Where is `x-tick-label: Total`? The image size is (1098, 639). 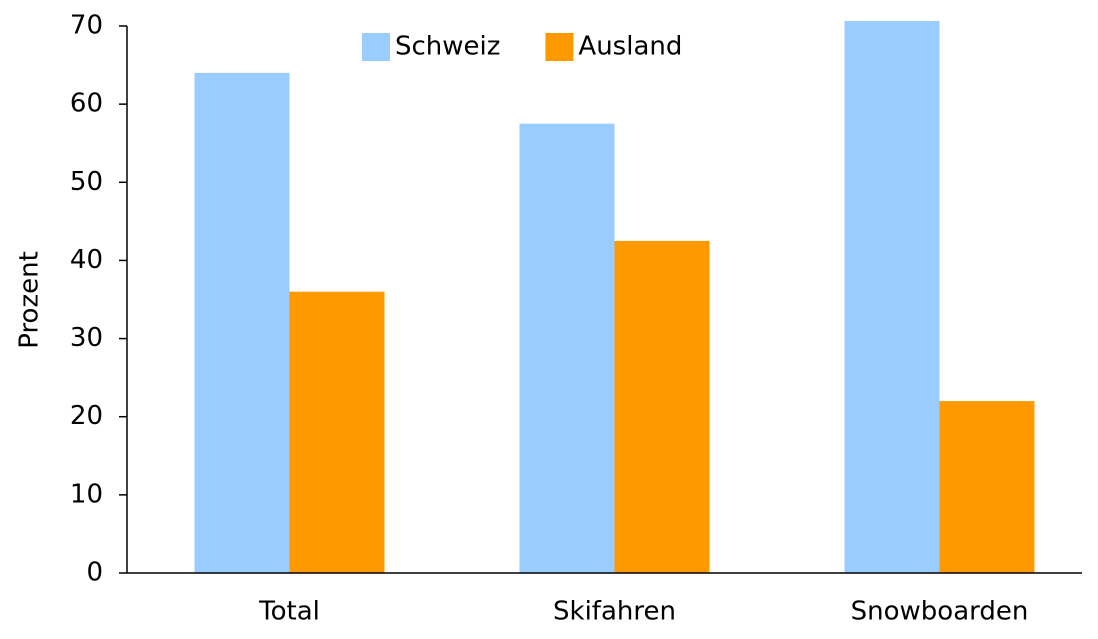
x-tick-label: Total is located at coordinates (289, 612).